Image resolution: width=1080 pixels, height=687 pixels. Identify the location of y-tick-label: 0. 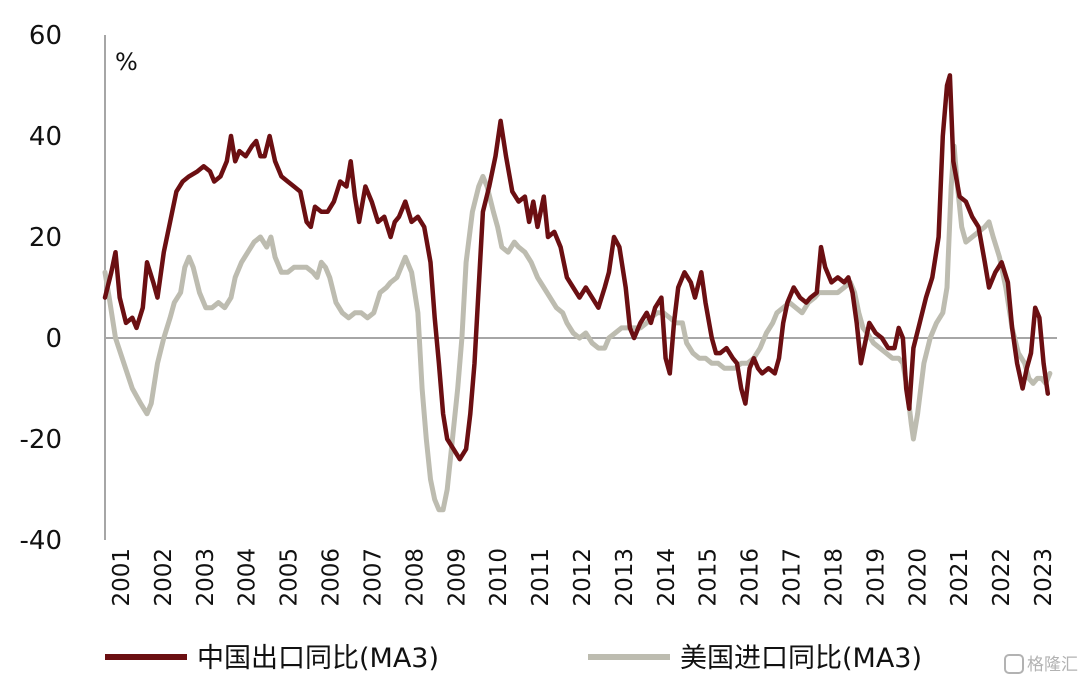
(53, 339).